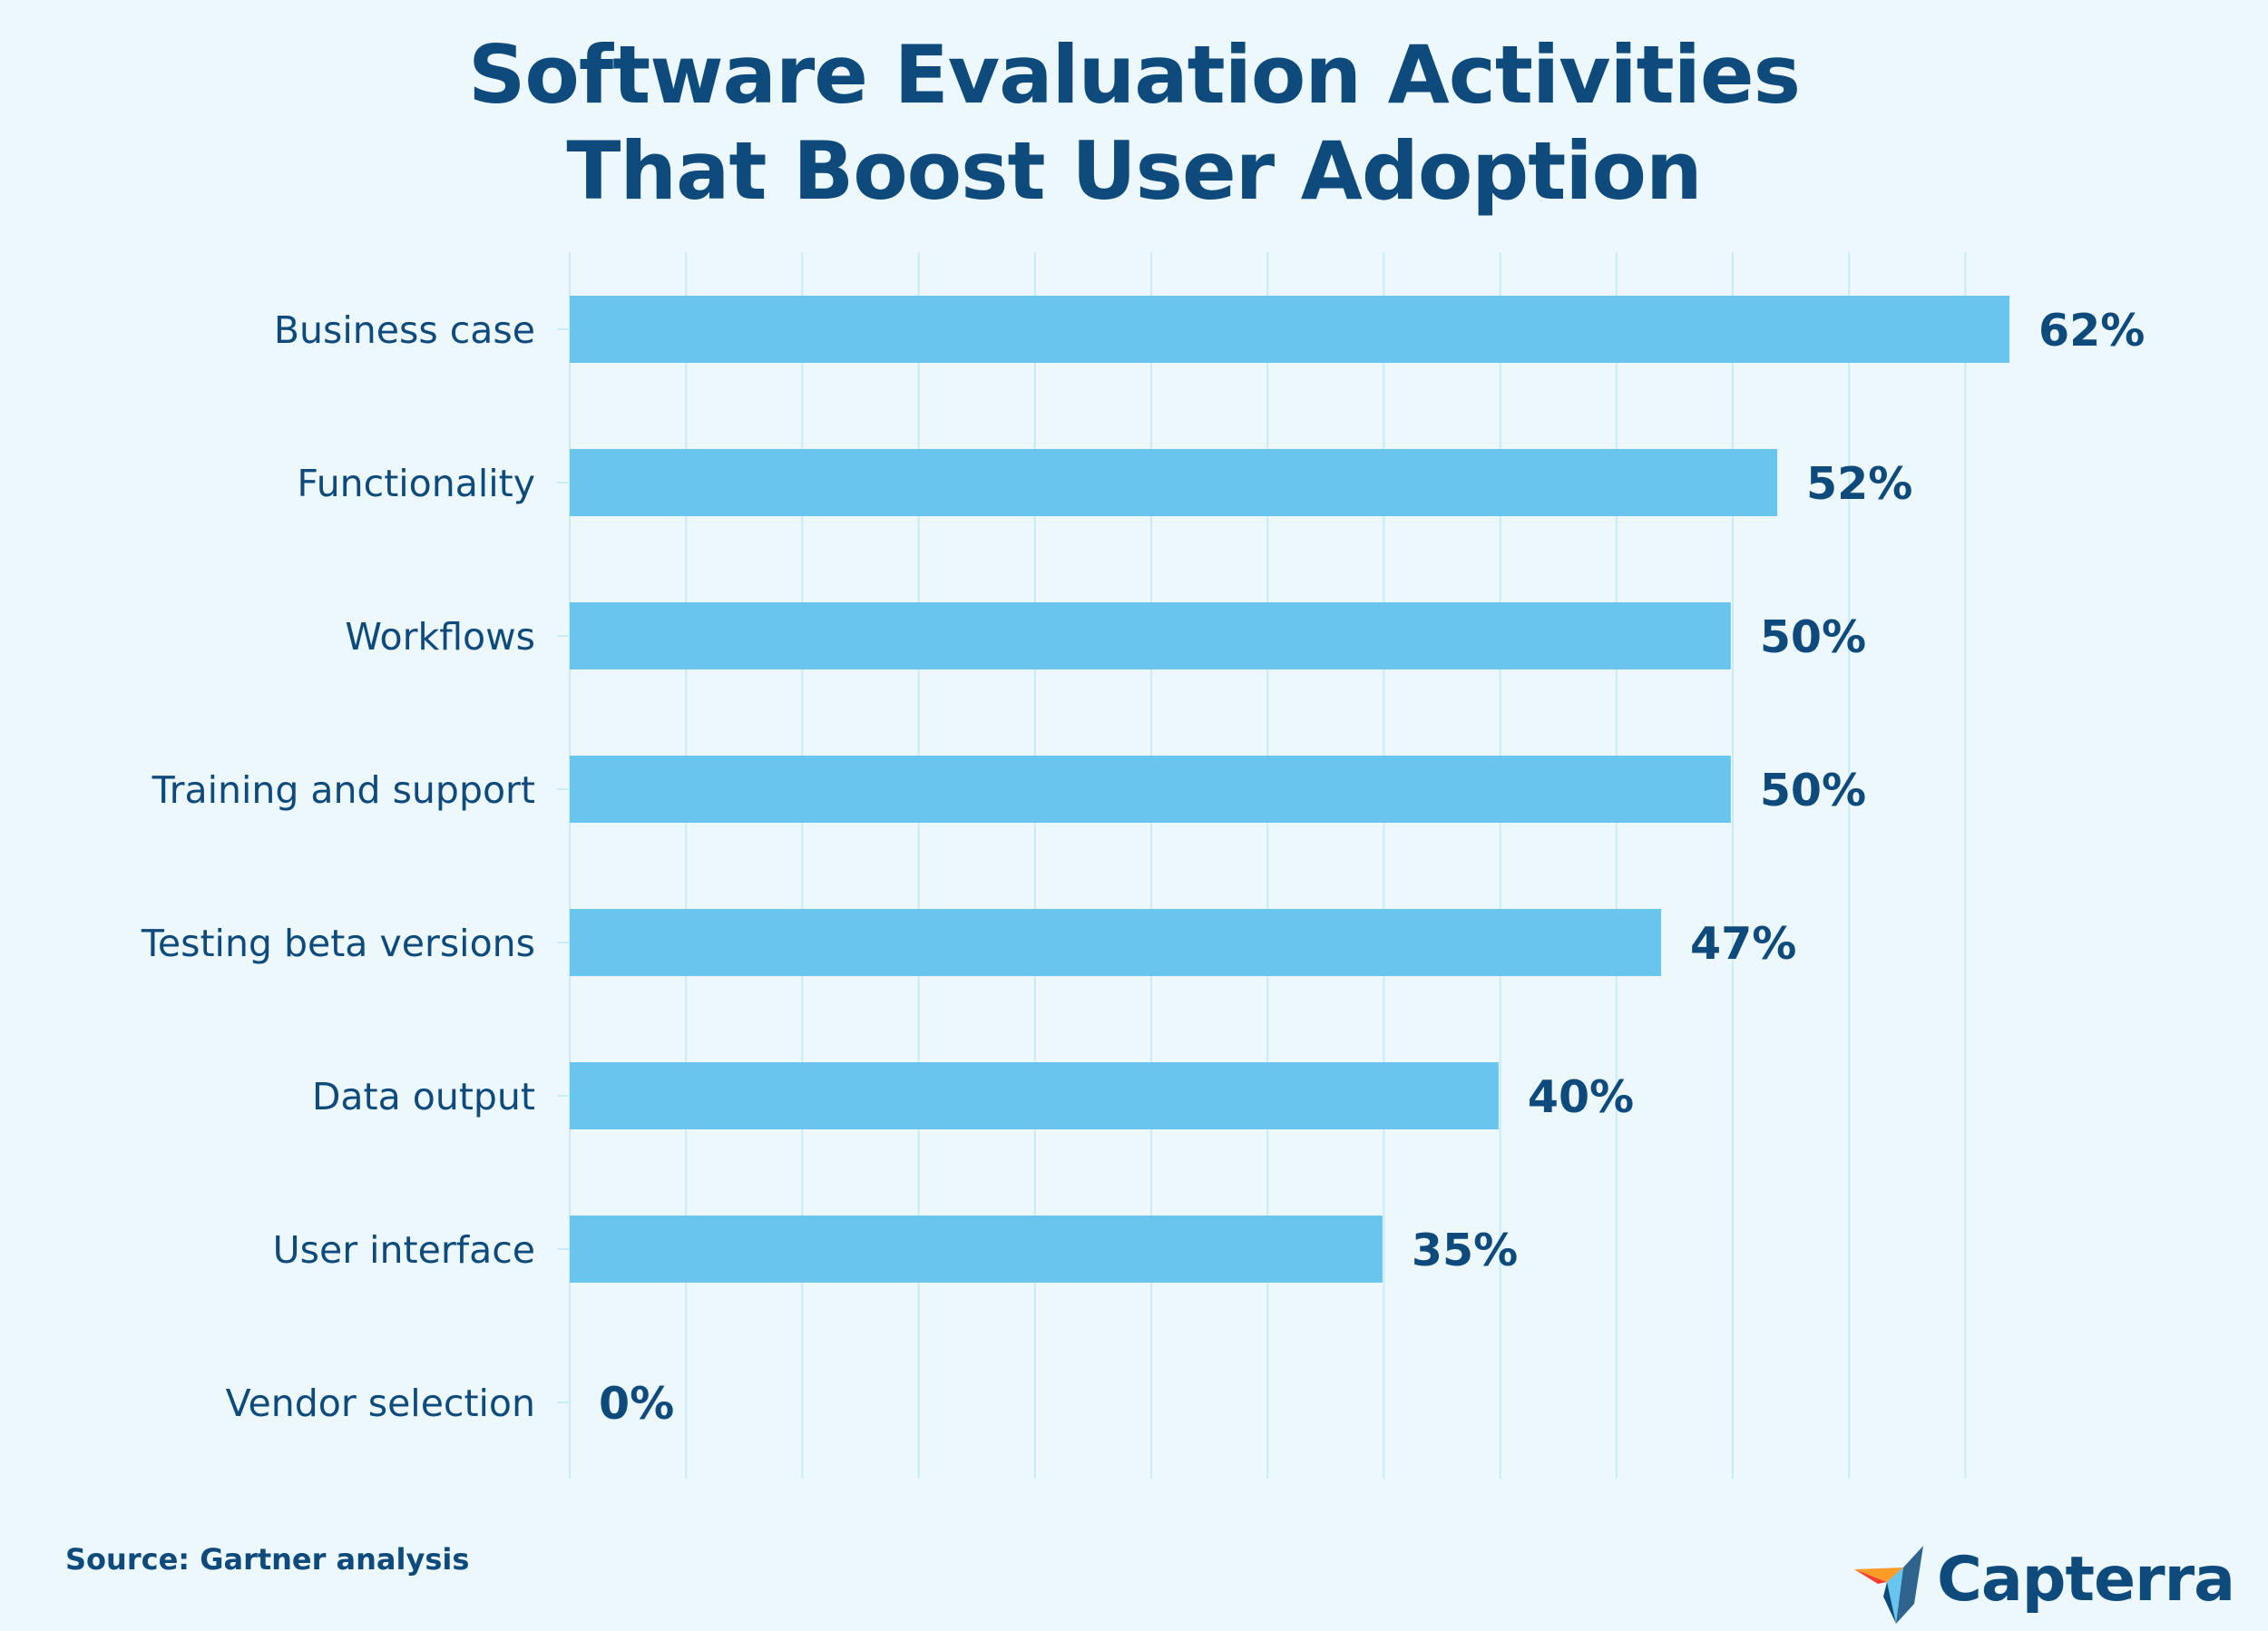 This screenshot has height=1631, width=2268. What do you see at coordinates (344, 790) in the screenshot?
I see `category-label: Training and support` at bounding box center [344, 790].